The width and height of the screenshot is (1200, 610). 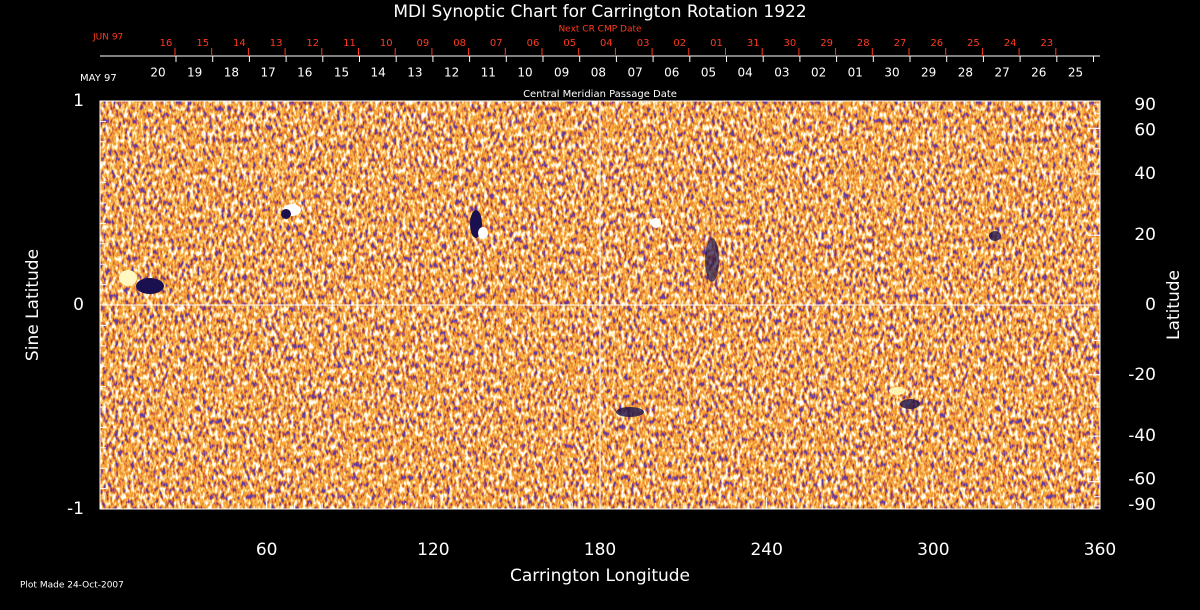 I want to click on next-cmp-label: Next CR CMP Date, so click(x=600, y=30).